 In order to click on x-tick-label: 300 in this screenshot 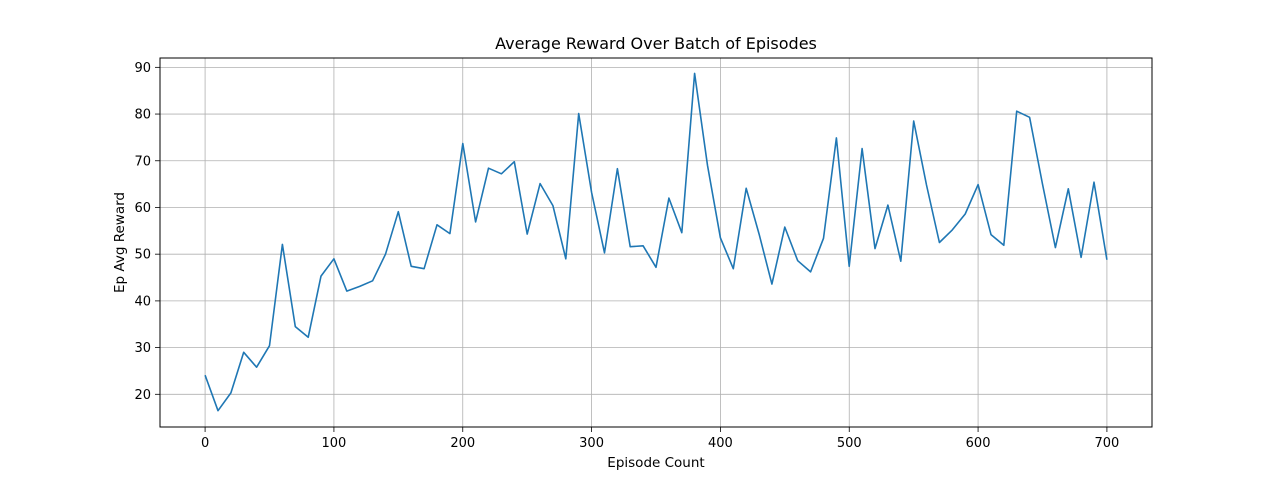, I will do `click(591, 443)`.